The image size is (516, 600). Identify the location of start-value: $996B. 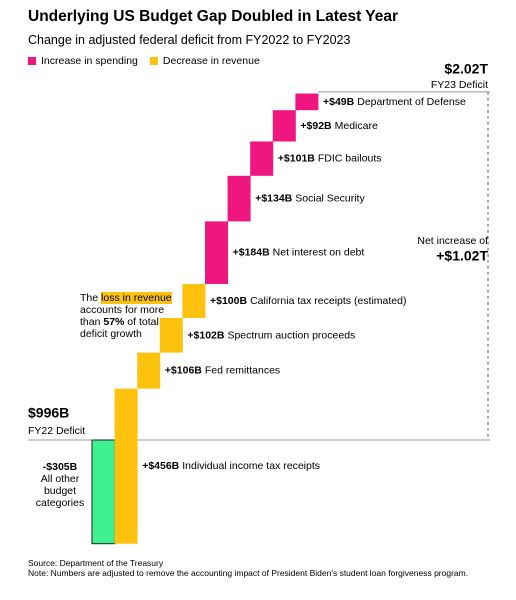
(48, 413).